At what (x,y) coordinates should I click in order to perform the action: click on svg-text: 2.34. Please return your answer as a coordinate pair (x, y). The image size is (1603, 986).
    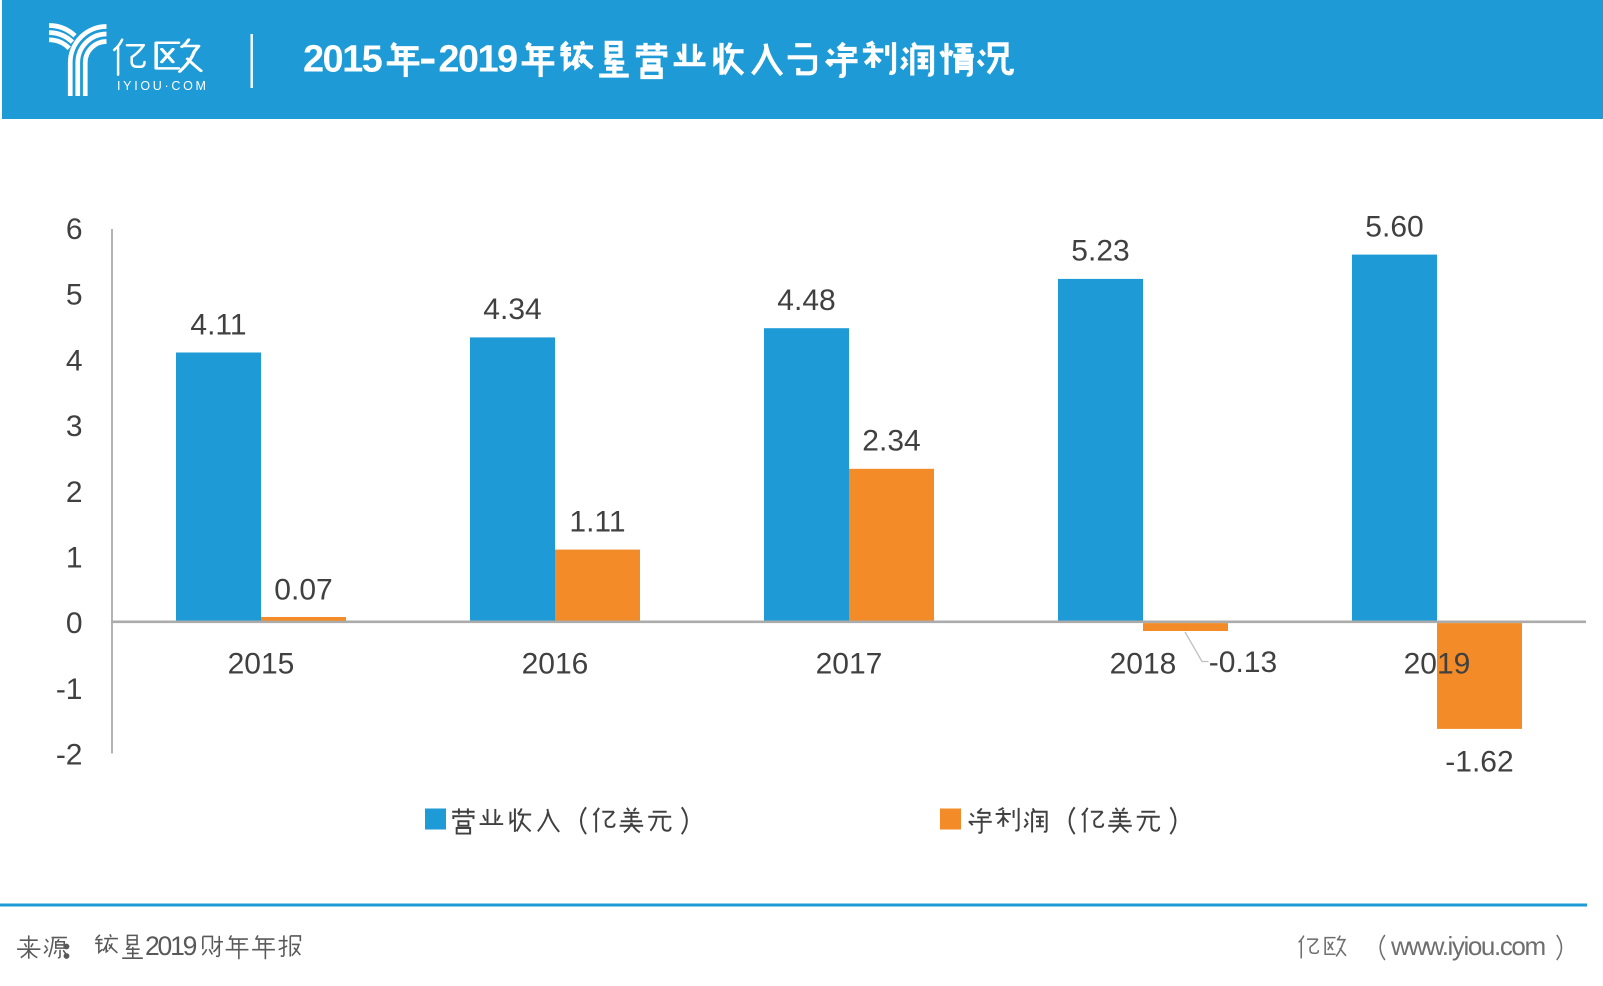
    Looking at the image, I should click on (891, 441).